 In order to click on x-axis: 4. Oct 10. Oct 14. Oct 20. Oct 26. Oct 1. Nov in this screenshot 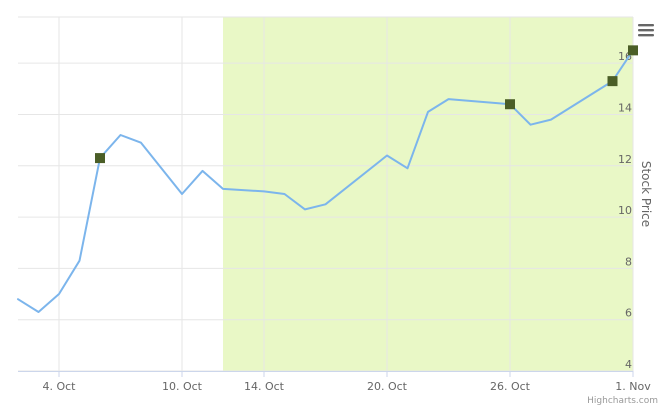, I will do `click(334, 382)`.